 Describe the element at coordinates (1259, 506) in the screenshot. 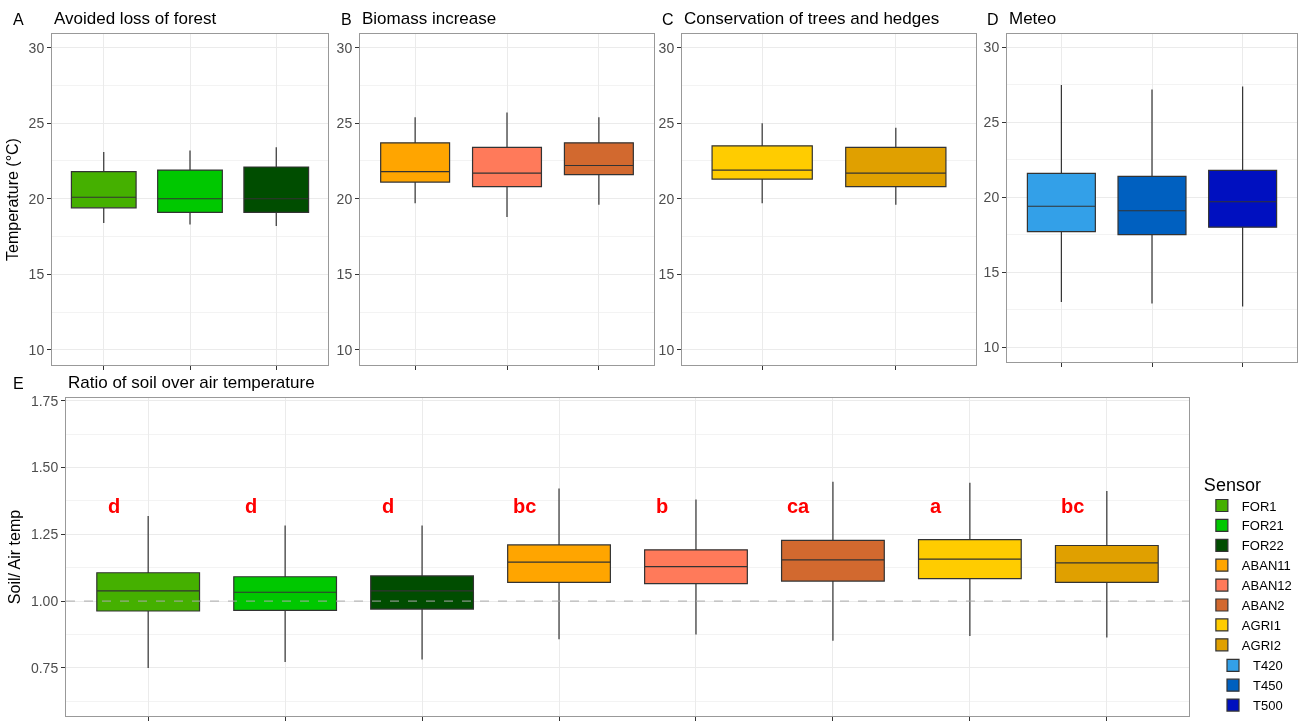

I see `legend-label: FOR1` at that location.